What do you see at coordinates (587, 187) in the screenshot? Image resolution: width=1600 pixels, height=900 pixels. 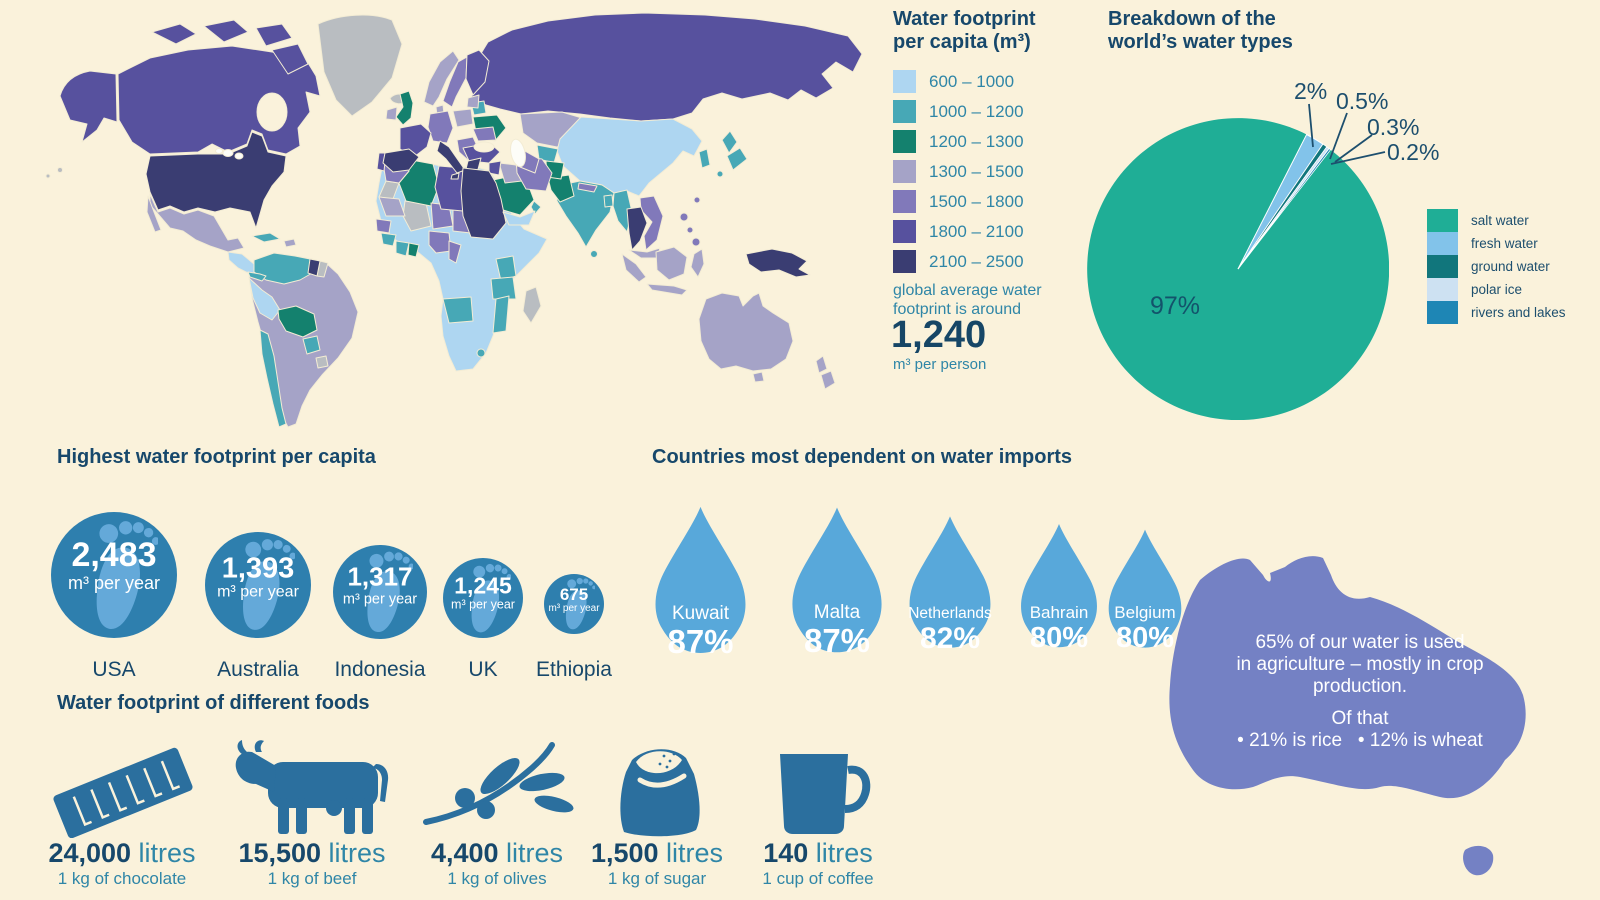 I see `map-region-nepal` at bounding box center [587, 187].